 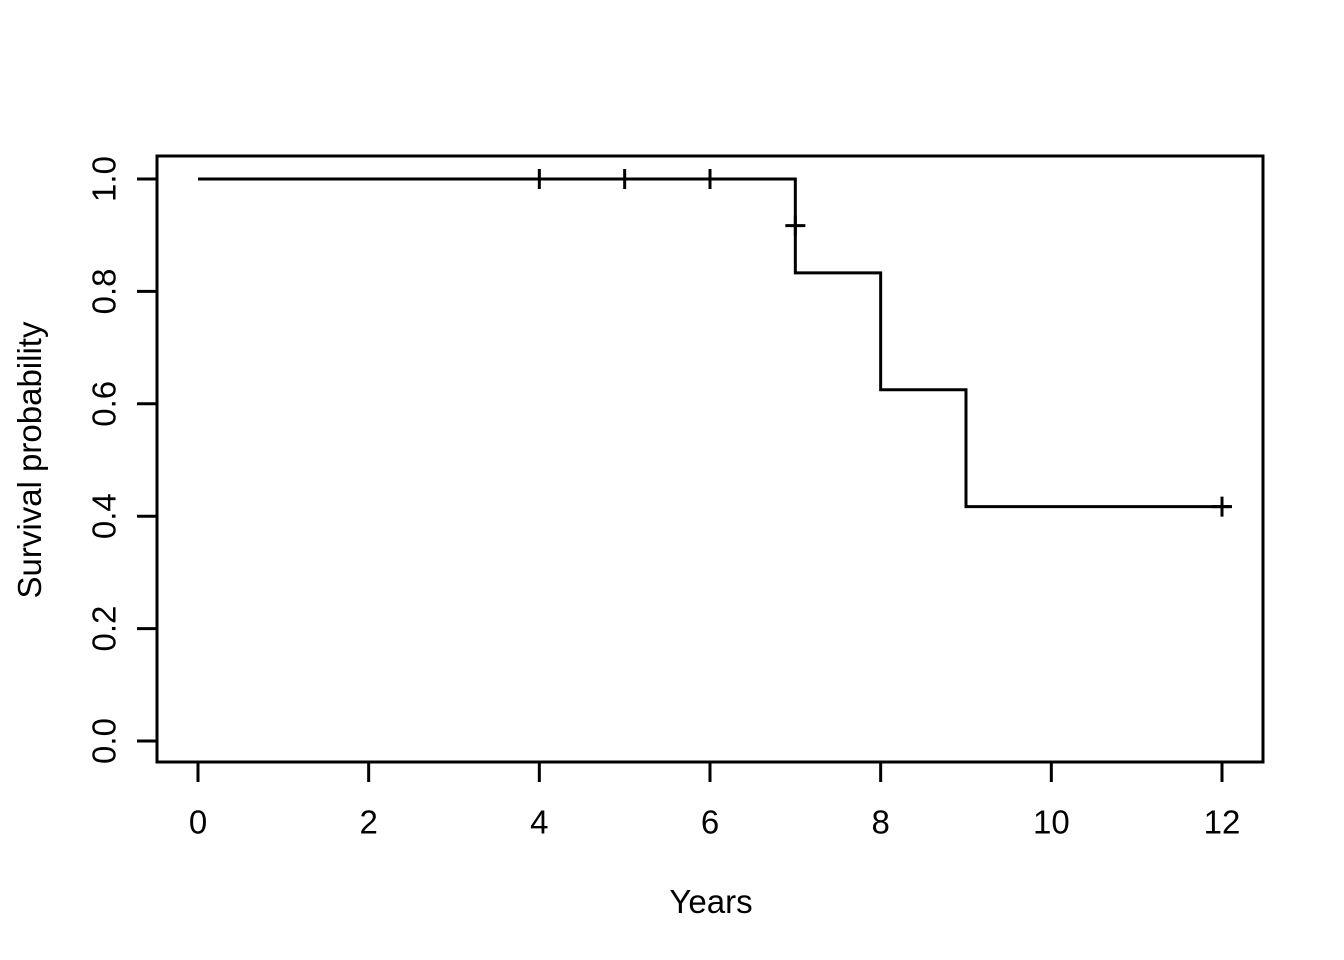 What do you see at coordinates (104, 179) in the screenshot?
I see `y-tick-label: 1.0` at bounding box center [104, 179].